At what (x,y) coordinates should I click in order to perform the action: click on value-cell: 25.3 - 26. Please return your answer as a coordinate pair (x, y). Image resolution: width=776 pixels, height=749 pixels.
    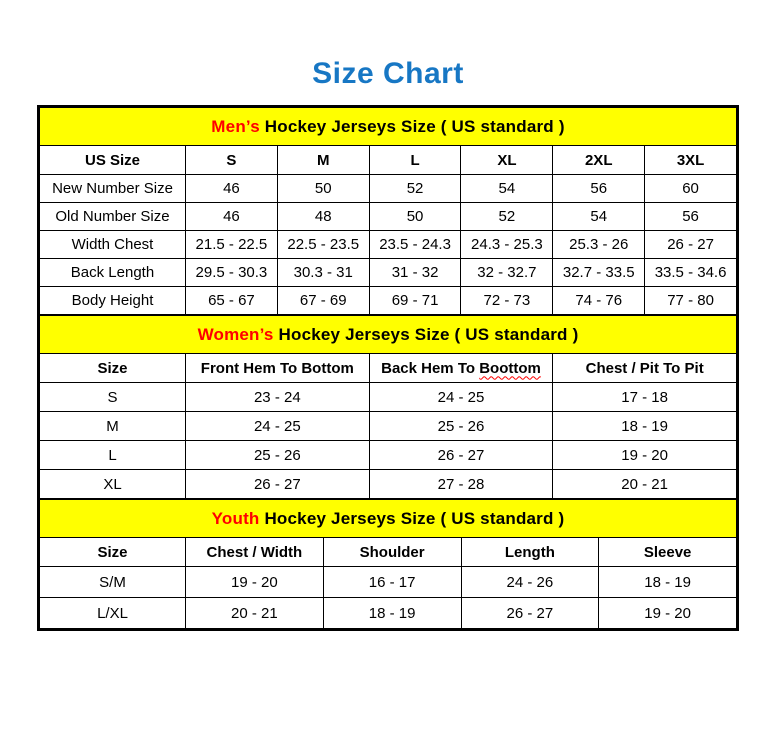
    Looking at the image, I should click on (599, 244).